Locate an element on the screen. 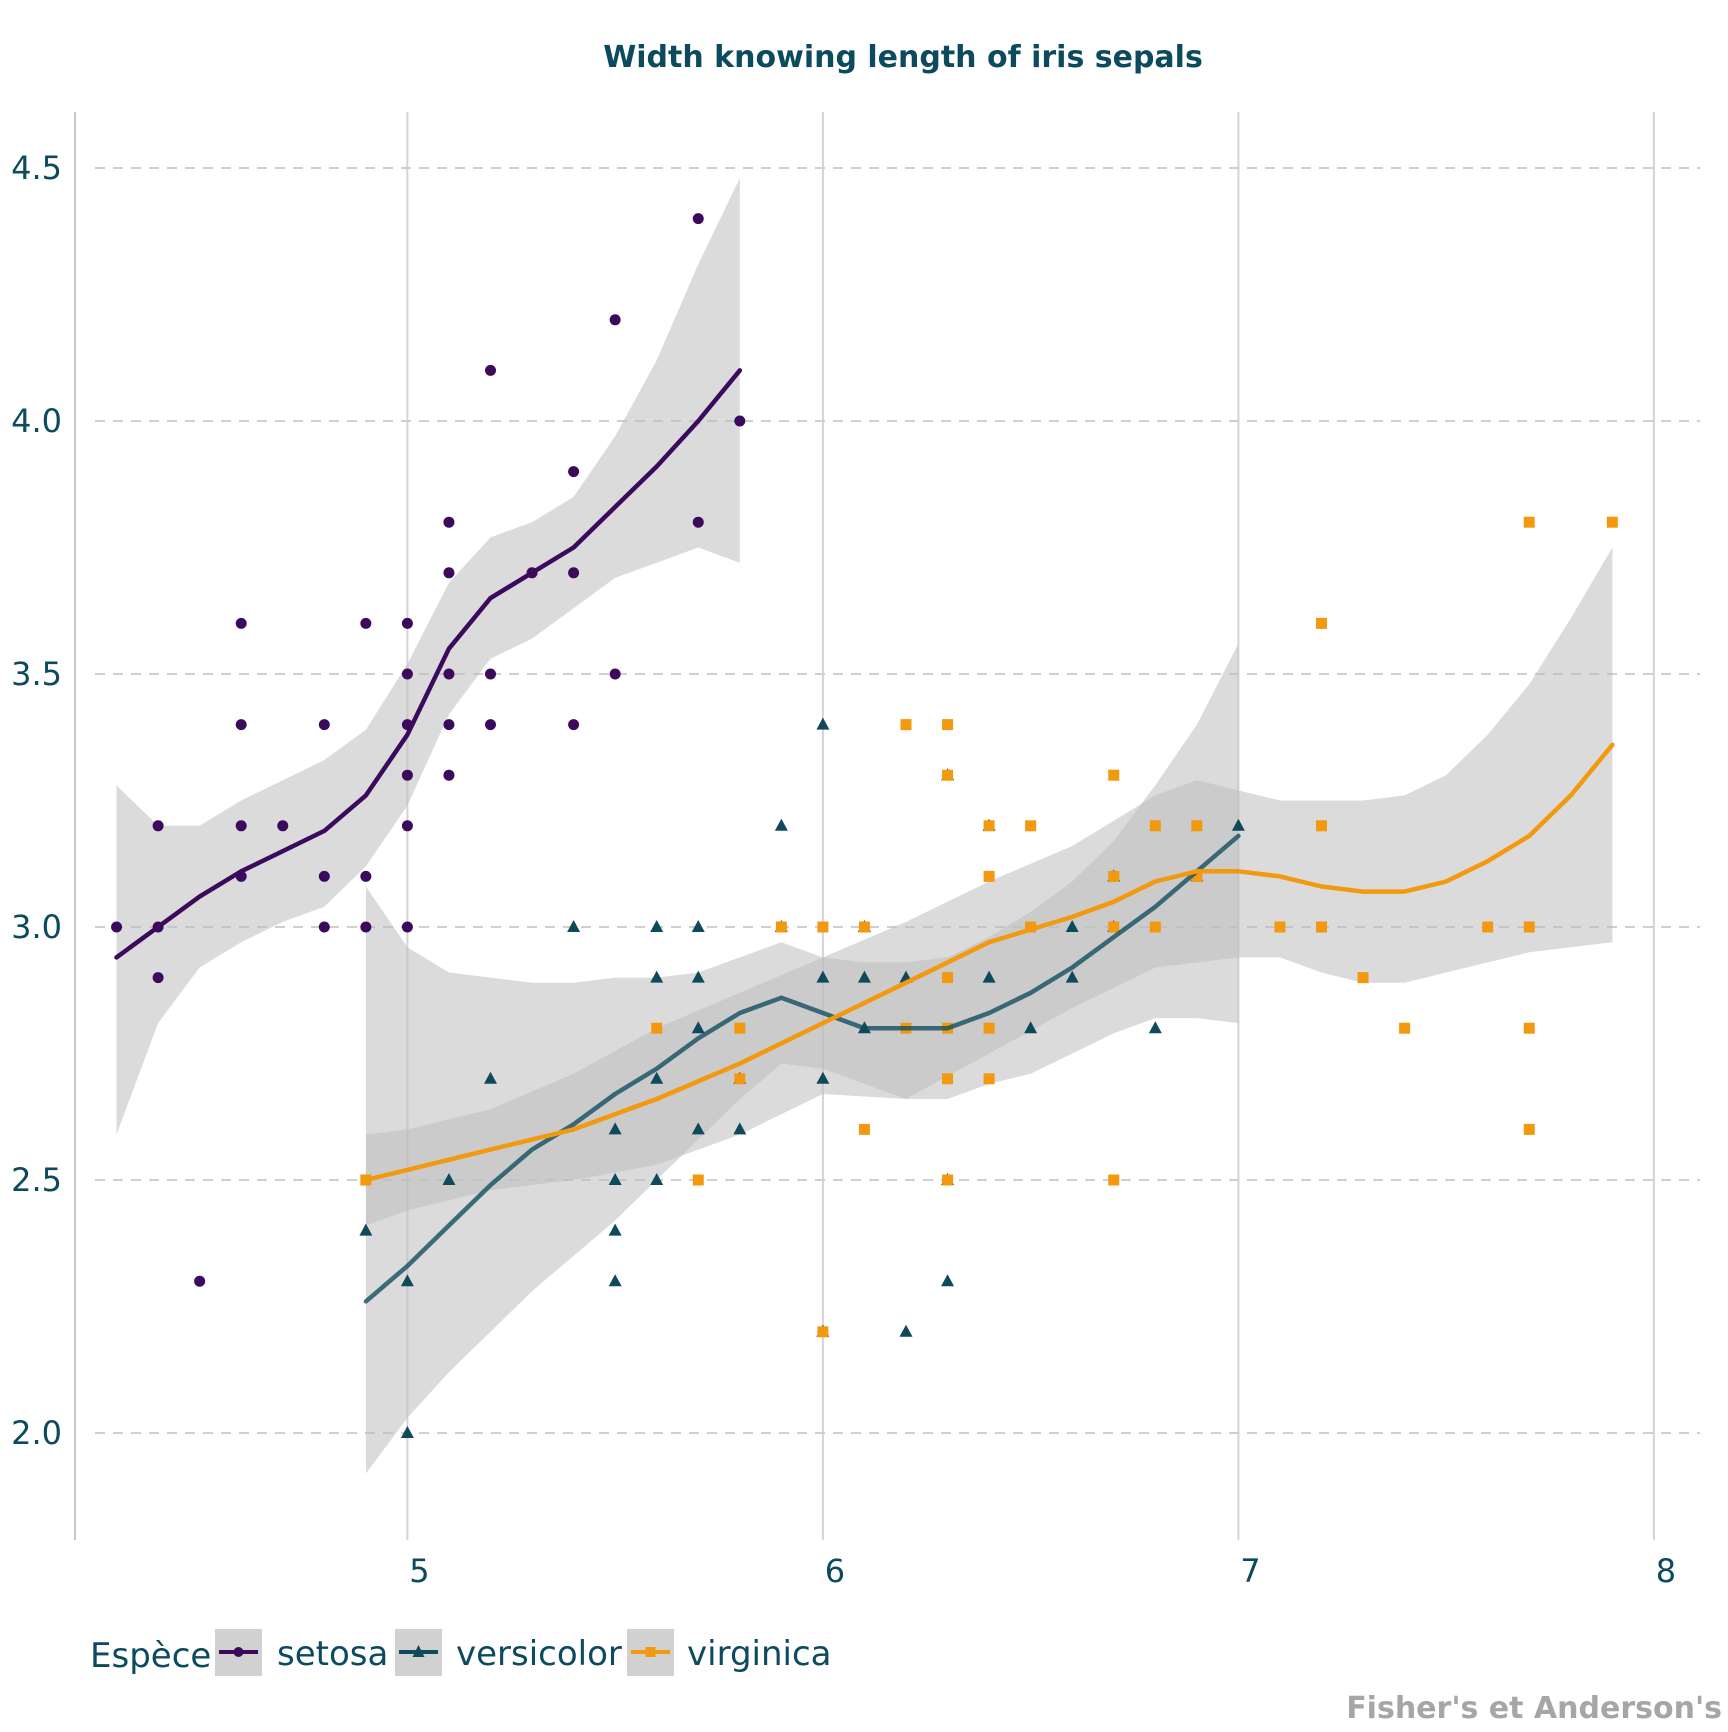  y-tick-label: 4.0 is located at coordinates (36, 421).